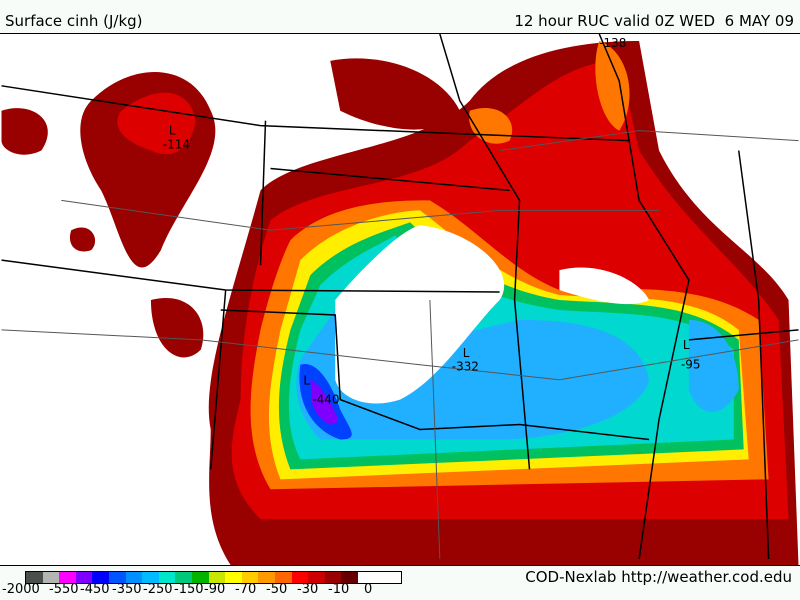 The width and height of the screenshot is (800, 600). Describe the element at coordinates (368, 589) in the screenshot. I see `legend-label: 0` at that location.